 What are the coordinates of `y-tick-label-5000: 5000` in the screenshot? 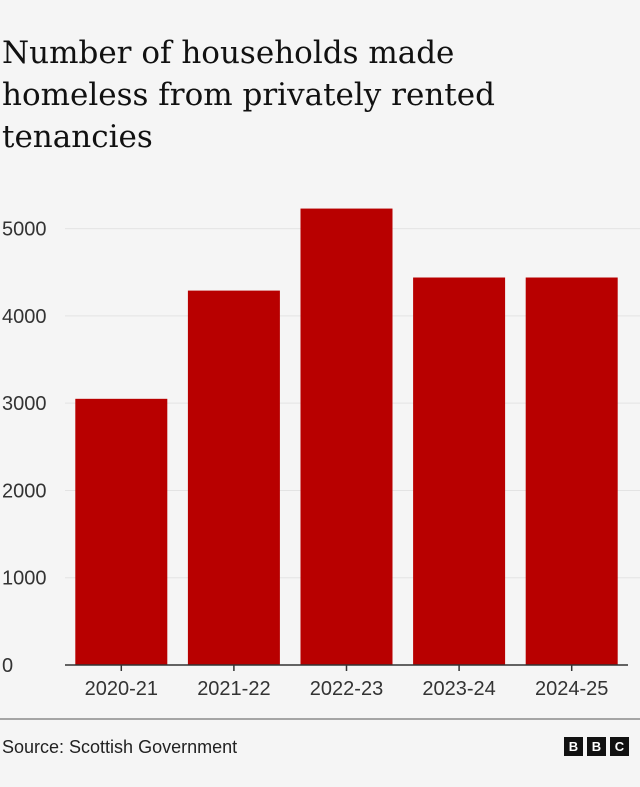 It's located at (24, 230).